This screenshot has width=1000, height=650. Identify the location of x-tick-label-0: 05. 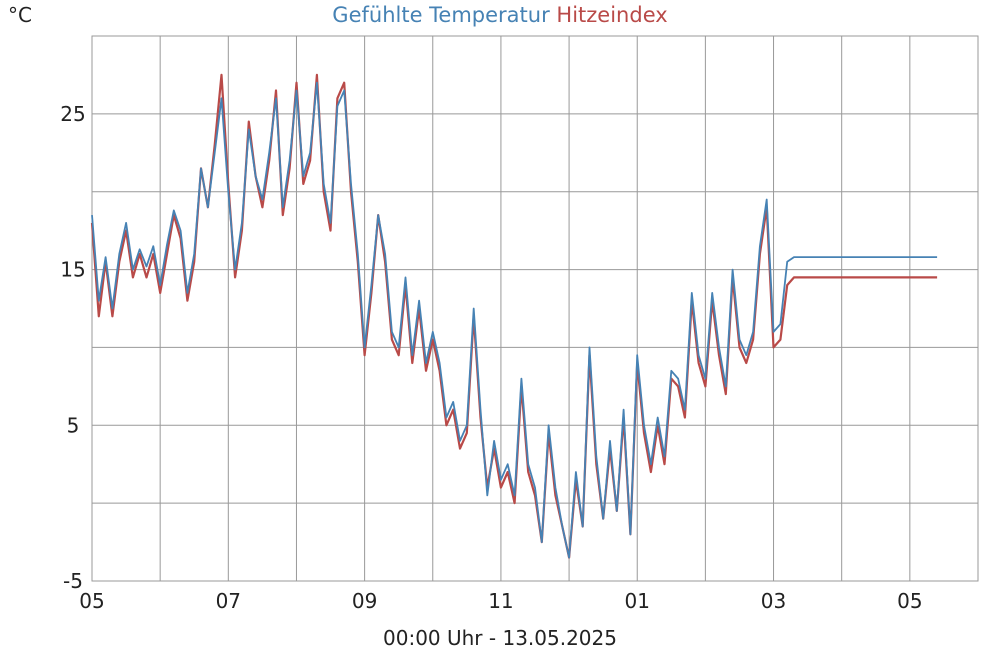
(91, 601).